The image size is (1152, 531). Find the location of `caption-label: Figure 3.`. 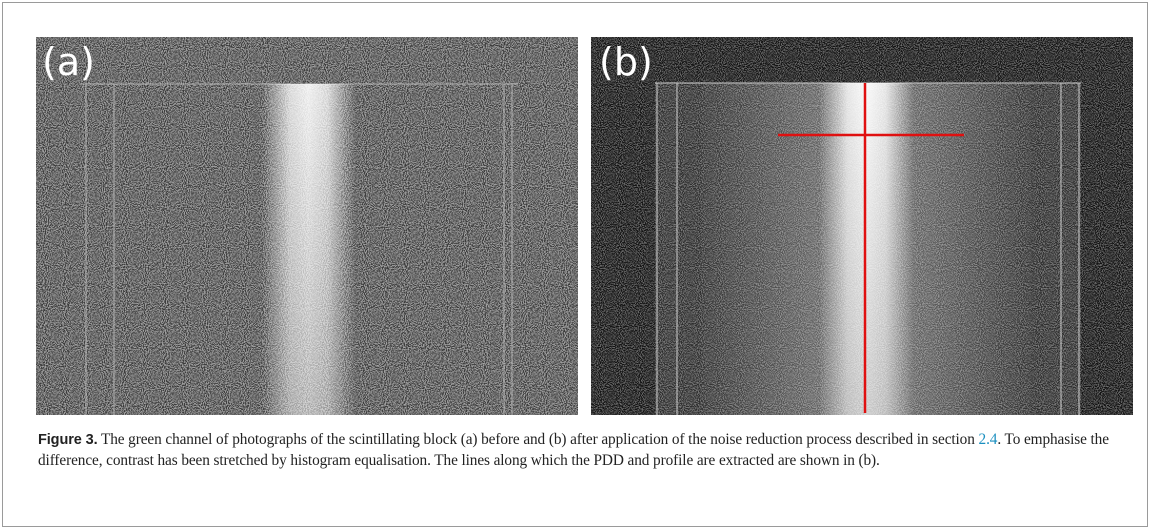

caption-label: Figure 3. is located at coordinates (68, 440).